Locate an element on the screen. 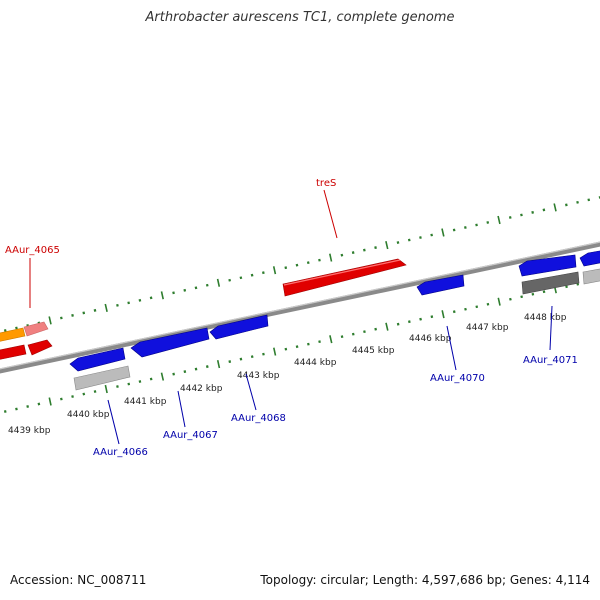  kbp-label-4448: 4448 kbp is located at coordinates (545, 318).